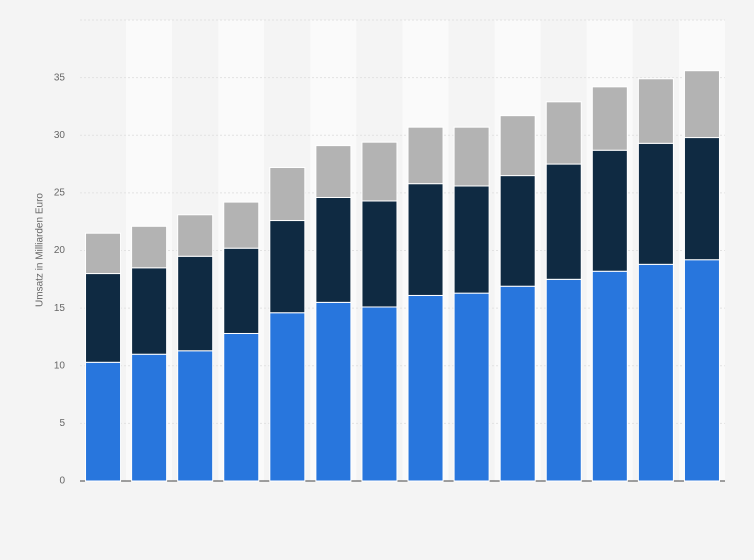 The width and height of the screenshot is (754, 560). What do you see at coordinates (60, 308) in the screenshot?
I see `y-tick-label: 15` at bounding box center [60, 308].